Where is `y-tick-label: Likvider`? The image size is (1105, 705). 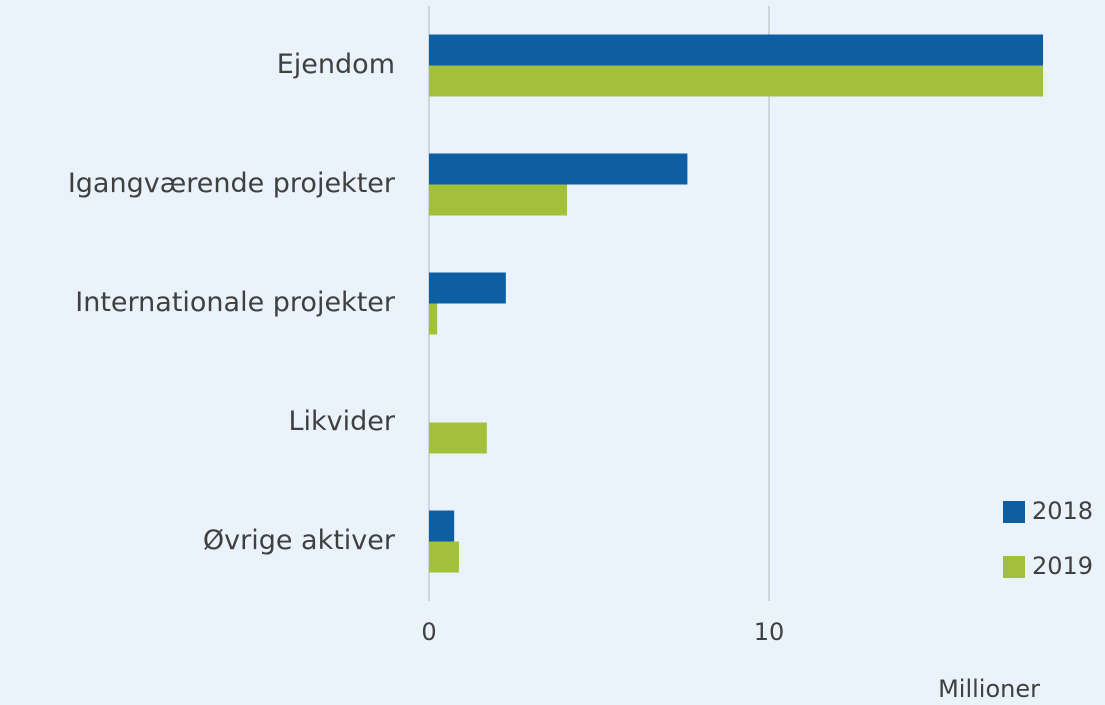
y-tick-label: Likvider is located at coordinates (341, 421).